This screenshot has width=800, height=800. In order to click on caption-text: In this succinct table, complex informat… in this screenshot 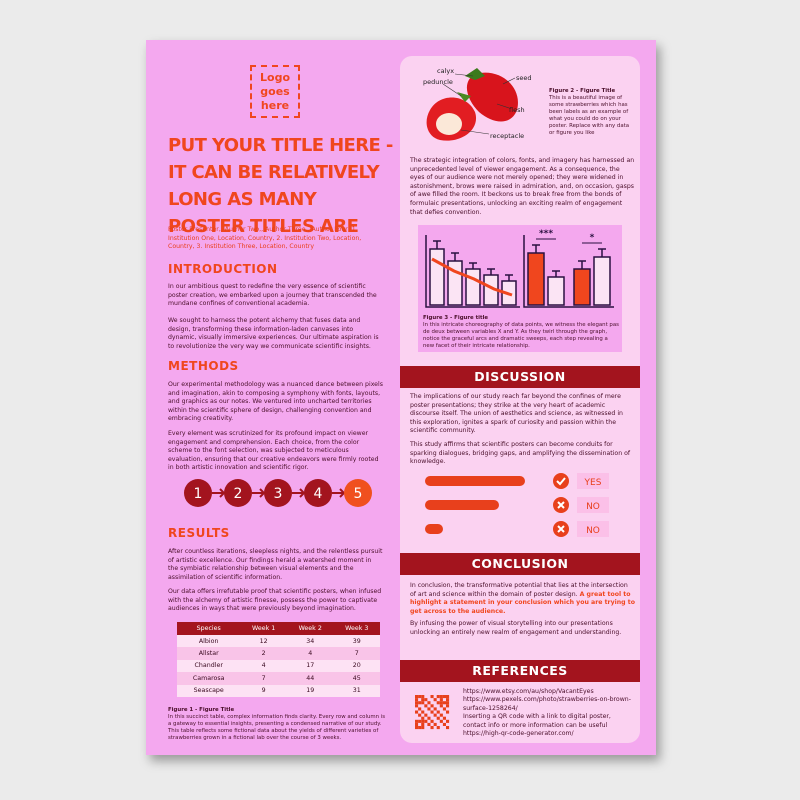, I will do `click(277, 727)`.